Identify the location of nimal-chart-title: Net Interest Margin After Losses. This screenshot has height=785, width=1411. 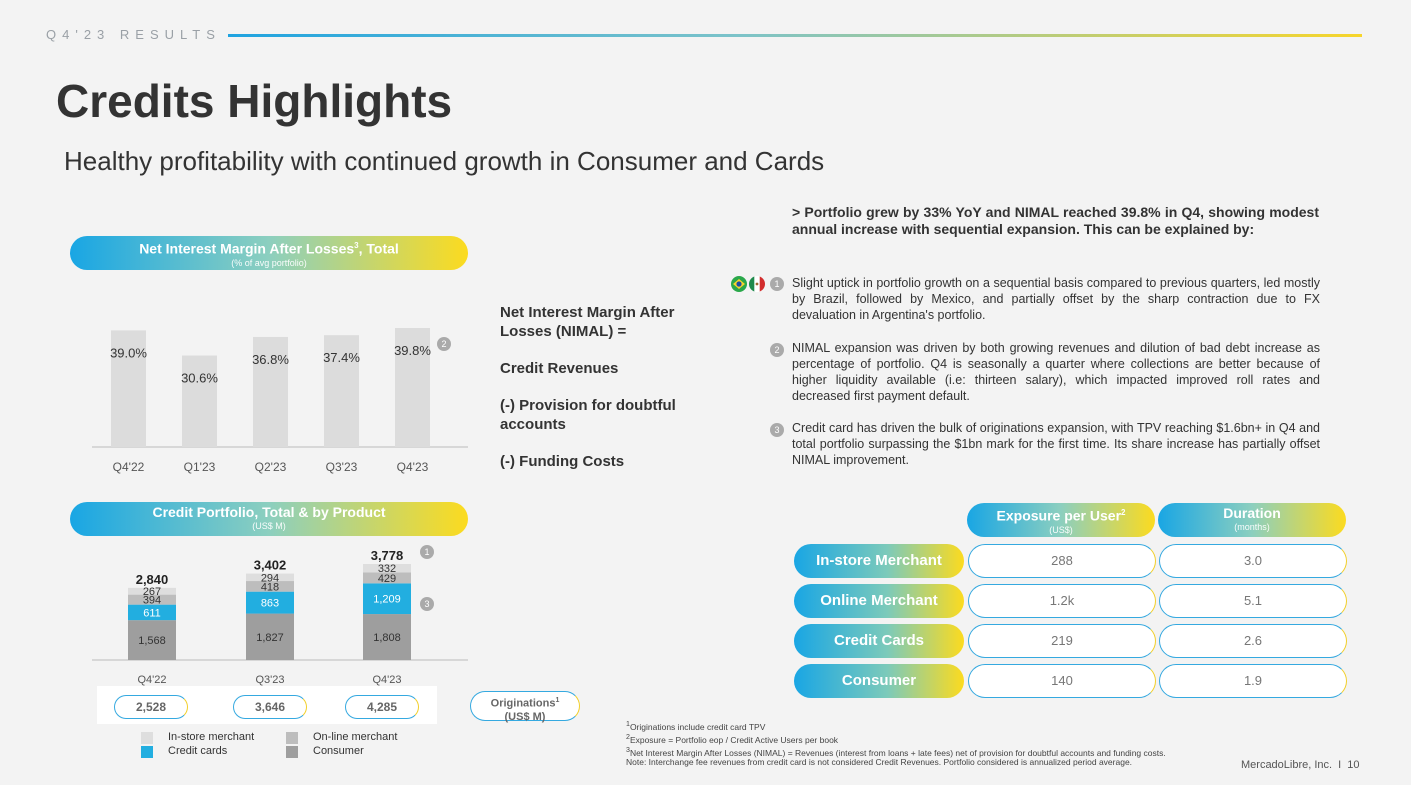
(247, 248).